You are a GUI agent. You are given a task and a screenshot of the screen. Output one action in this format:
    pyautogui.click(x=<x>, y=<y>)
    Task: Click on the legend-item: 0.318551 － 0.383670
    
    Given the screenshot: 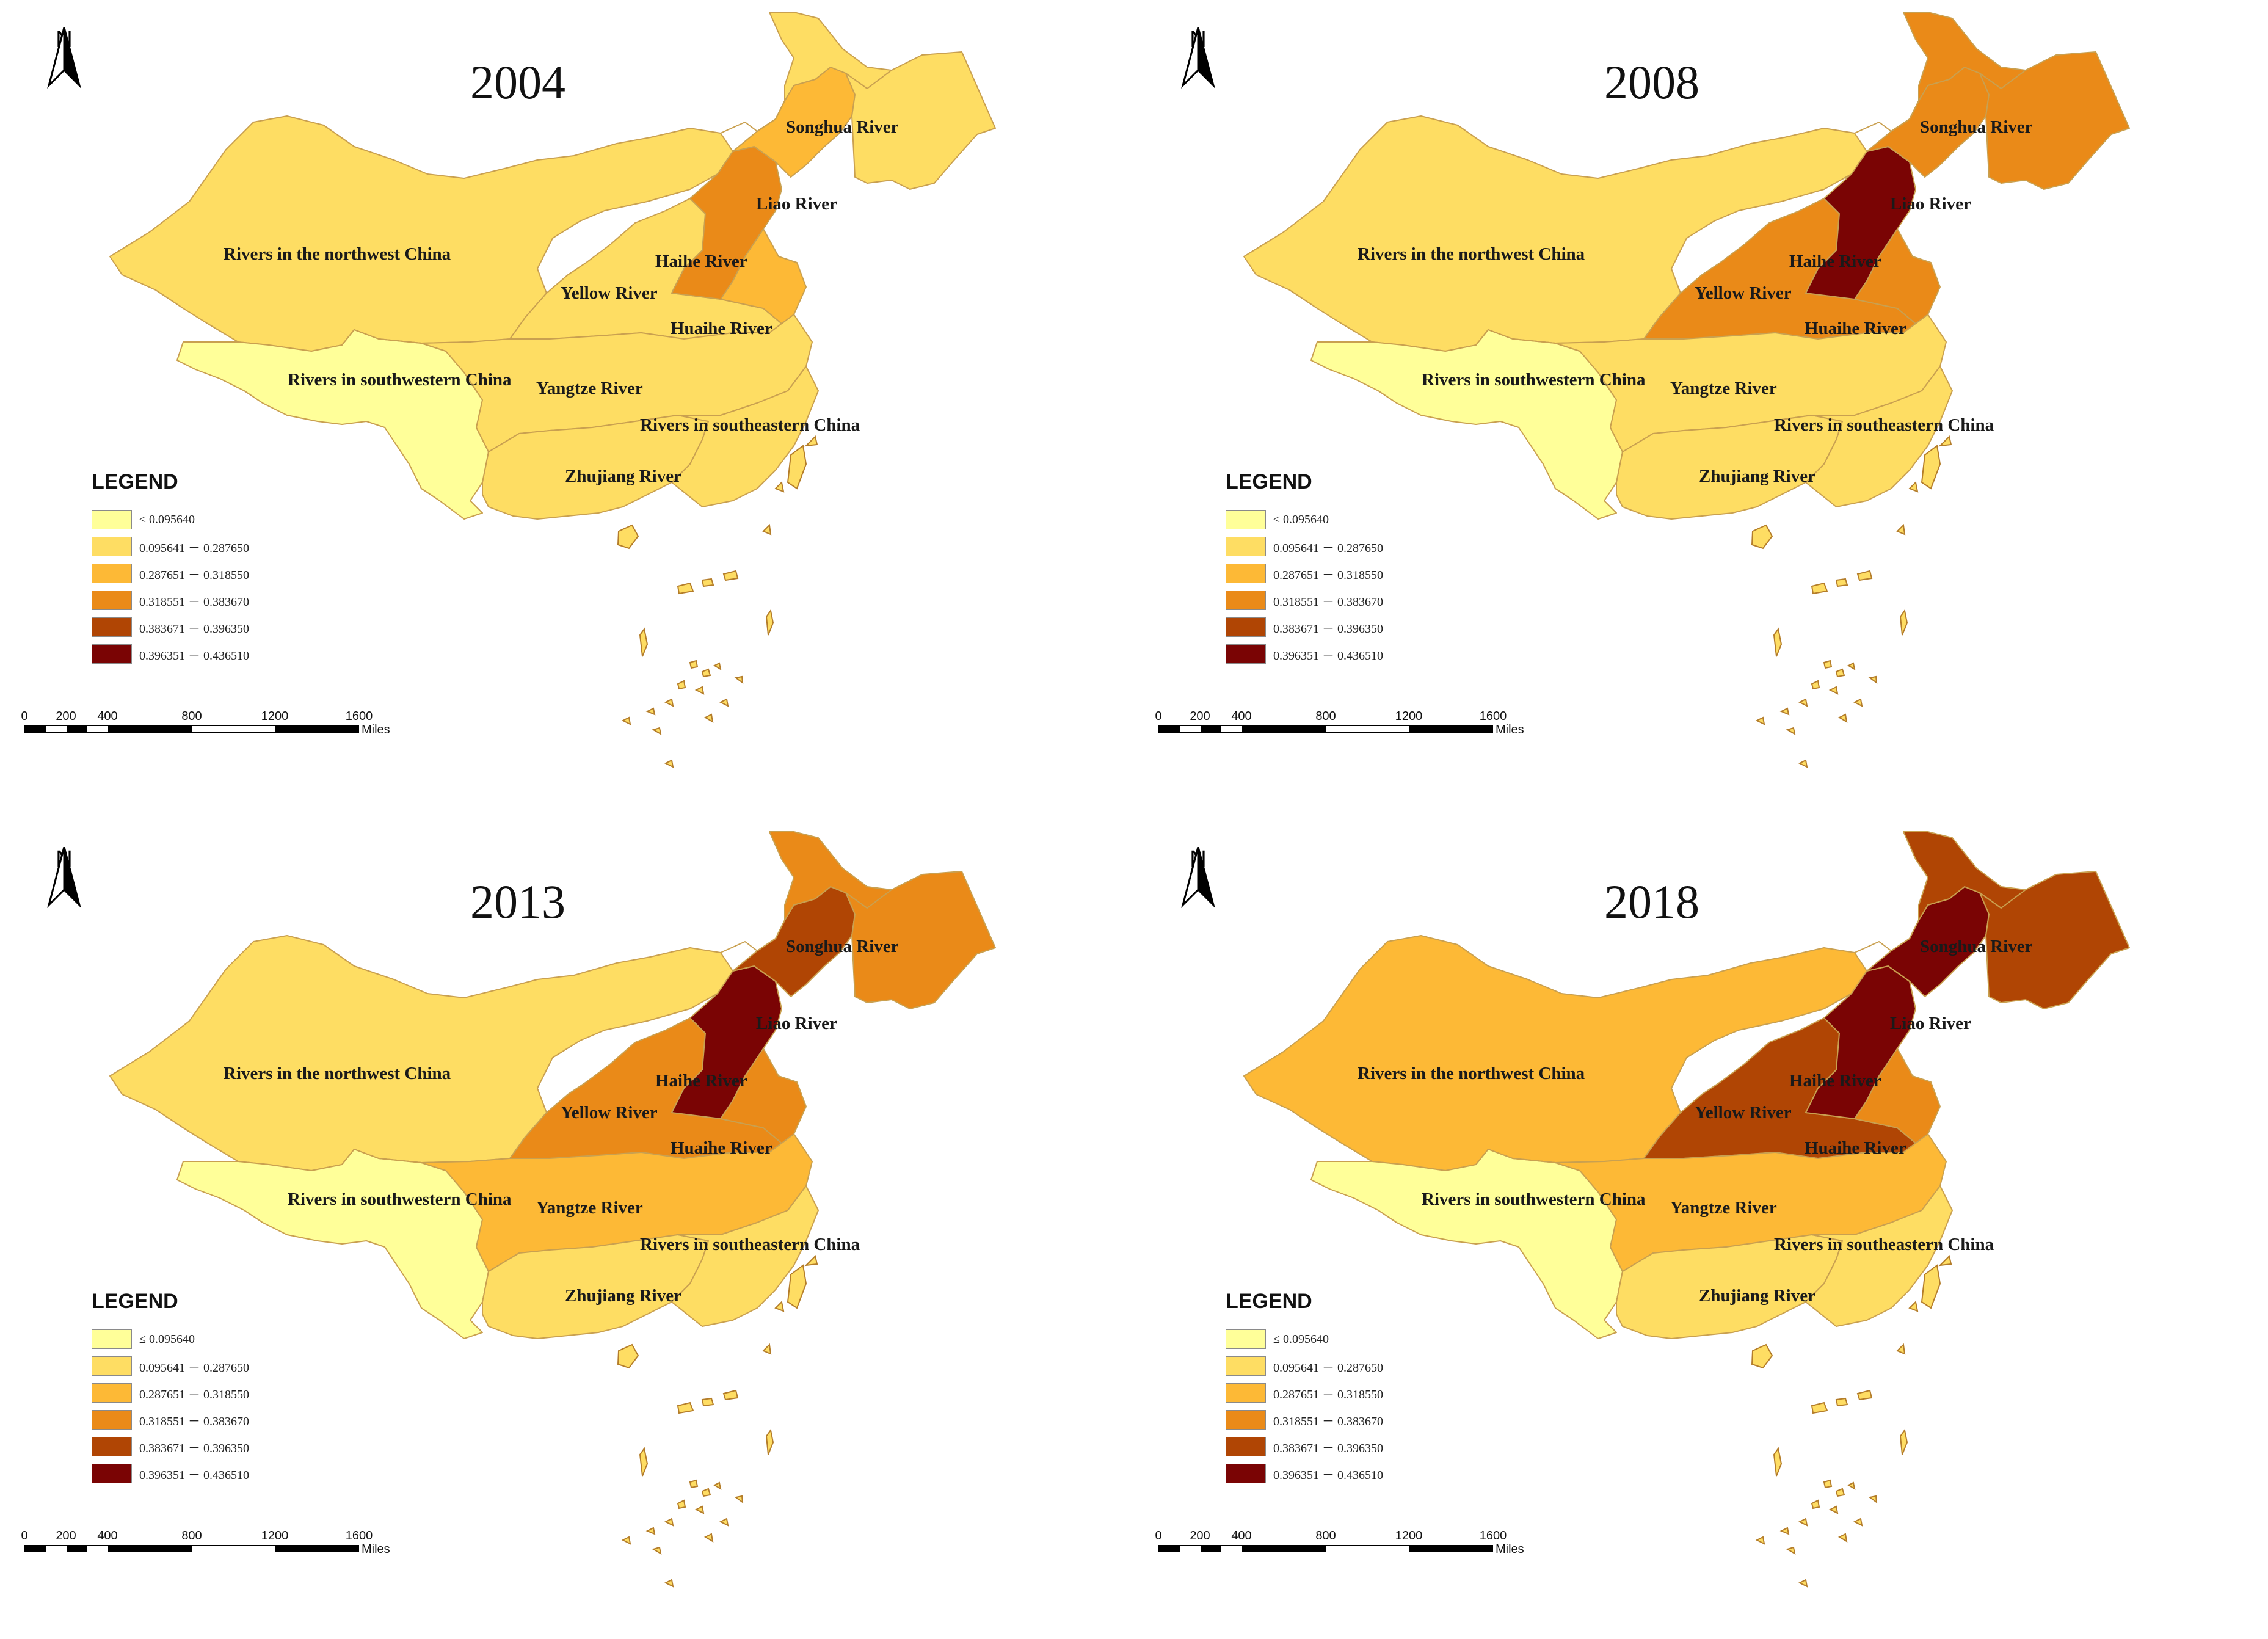 What is the action you would take?
    pyautogui.click(x=1305, y=600)
    